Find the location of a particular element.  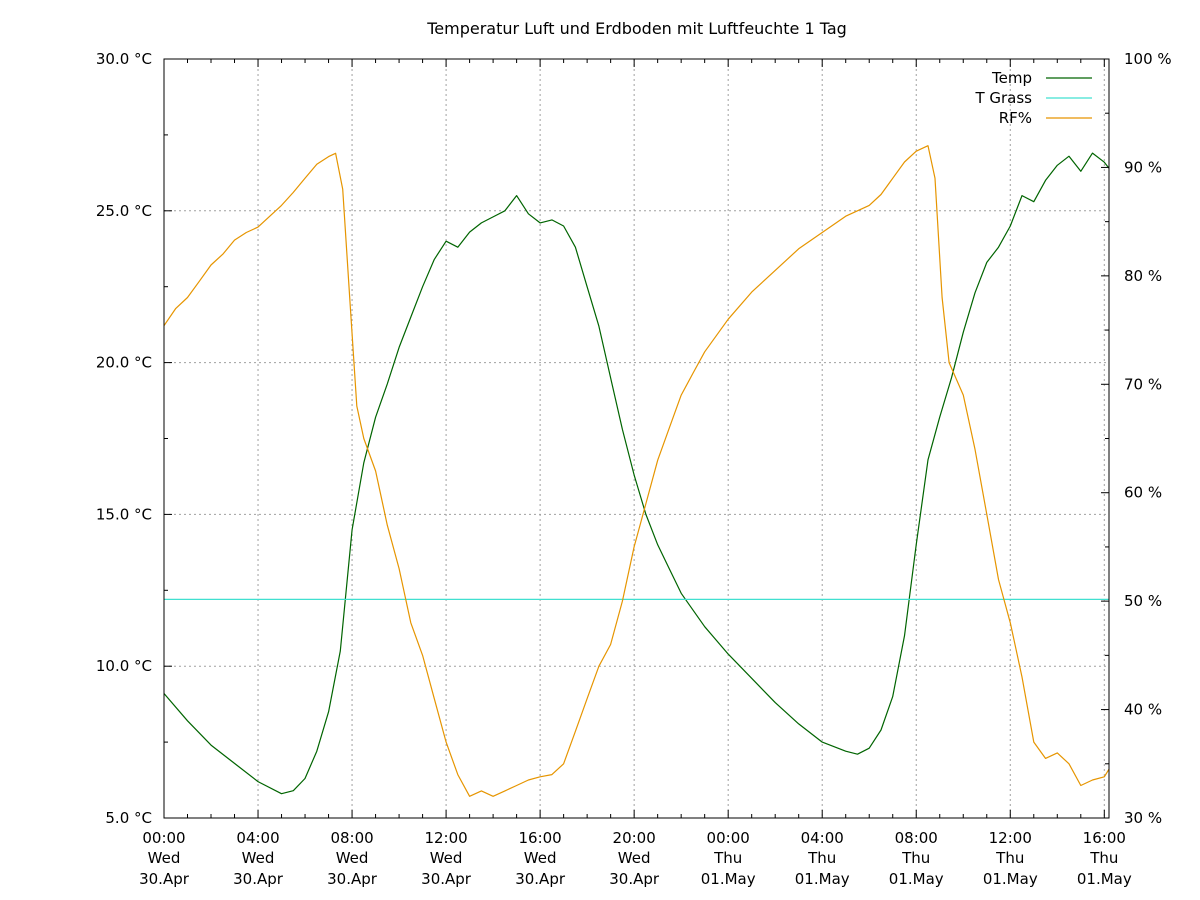

y-left-tick-label: 10.0 °C is located at coordinates (124, 666).